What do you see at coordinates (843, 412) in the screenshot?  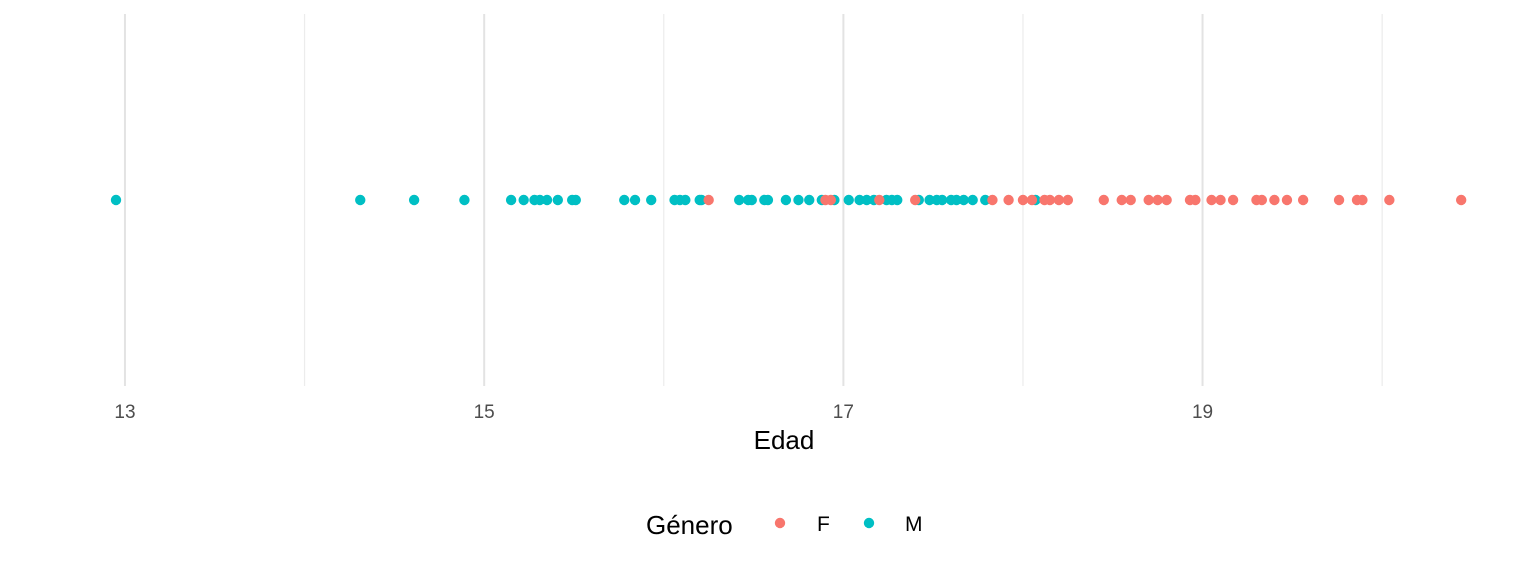 I see `x-tick-label: 17` at bounding box center [843, 412].